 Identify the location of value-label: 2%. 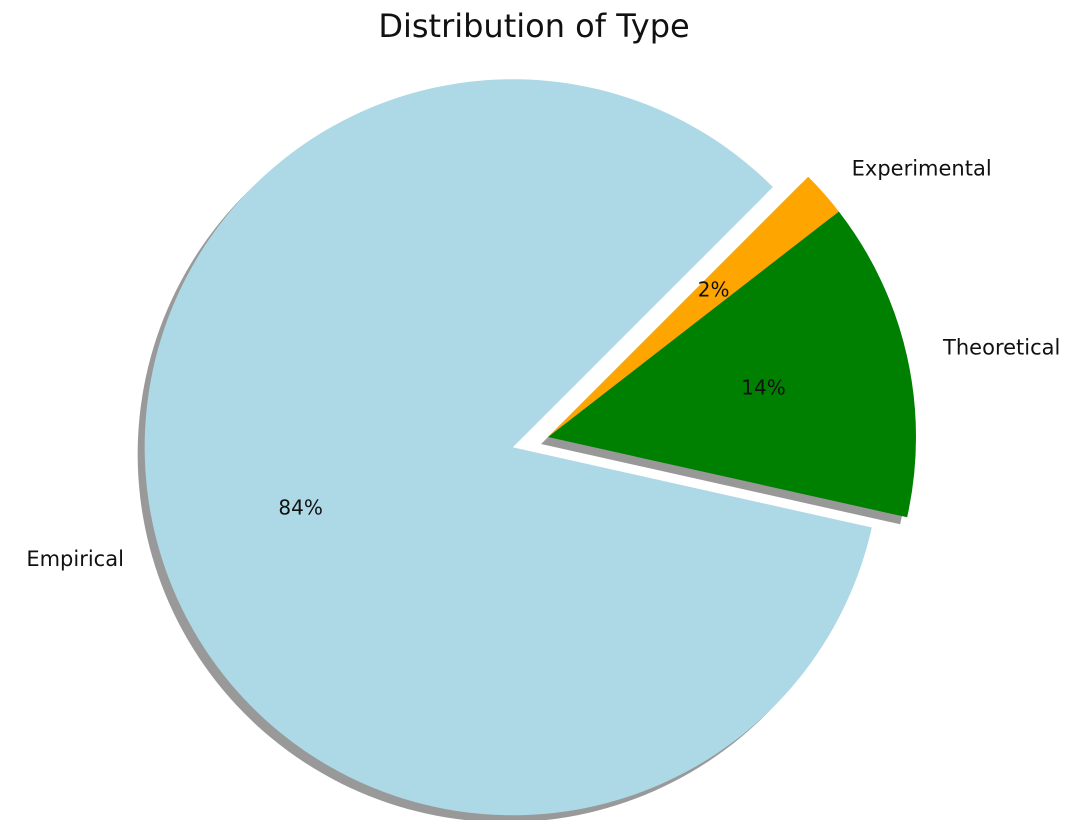
(714, 289).